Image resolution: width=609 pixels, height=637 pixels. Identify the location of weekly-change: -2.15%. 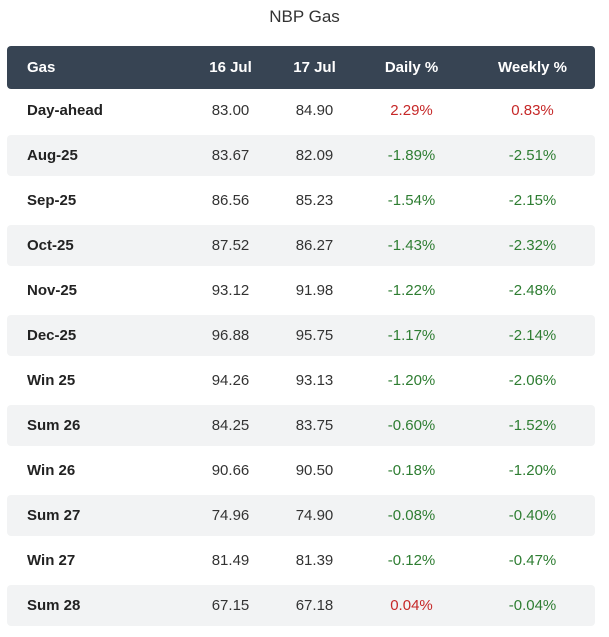
(532, 200).